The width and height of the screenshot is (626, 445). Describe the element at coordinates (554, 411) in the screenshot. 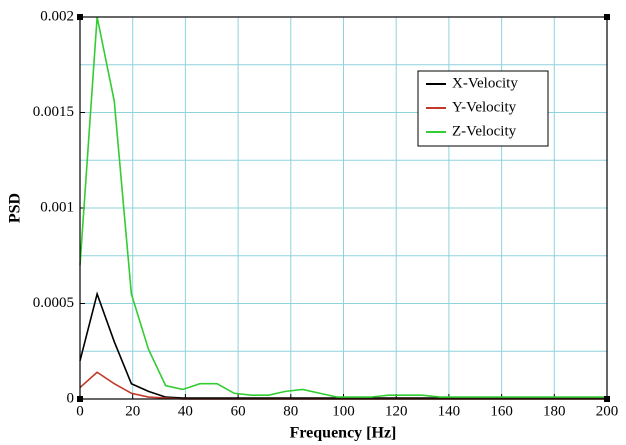

I see `x-tick-label: 180` at that location.